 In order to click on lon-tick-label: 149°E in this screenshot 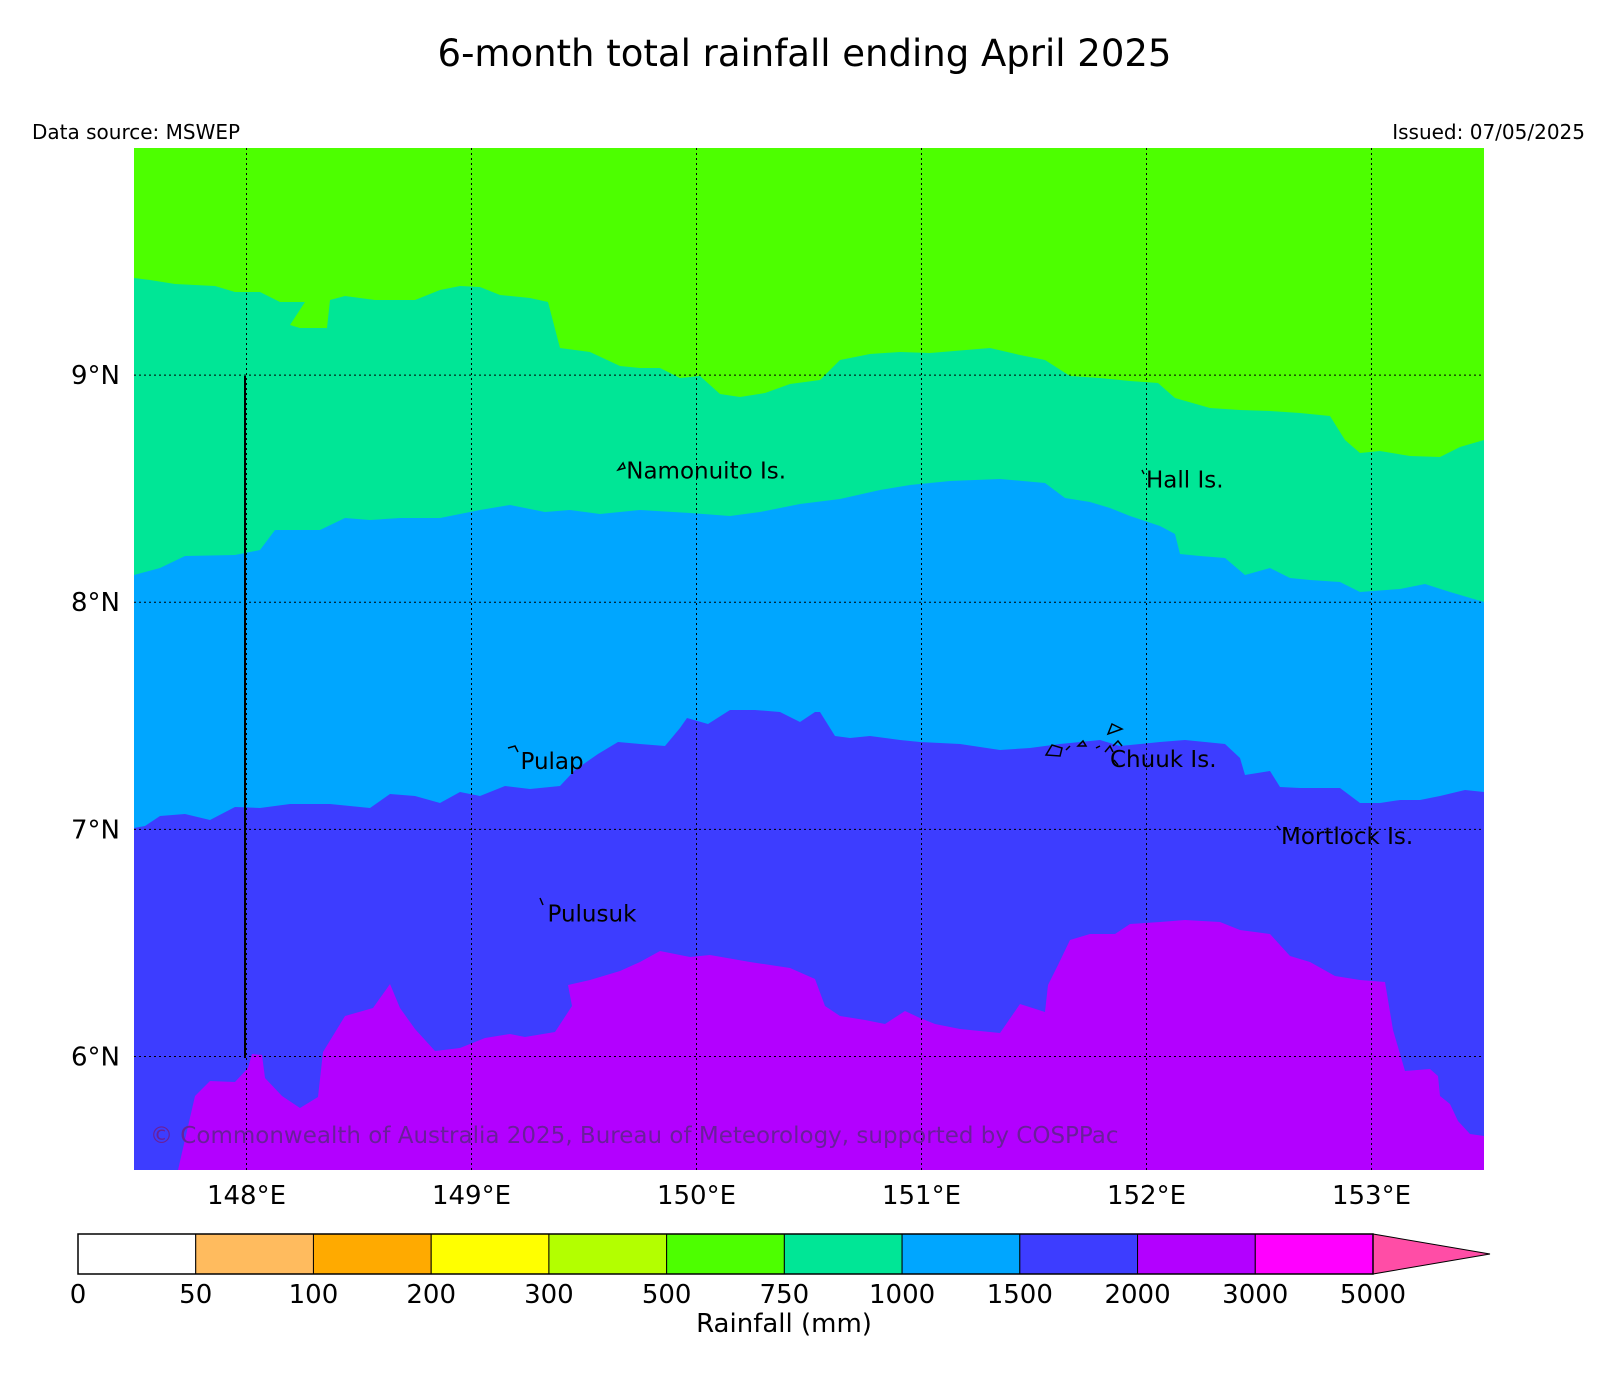, I will do `click(471, 1196)`.